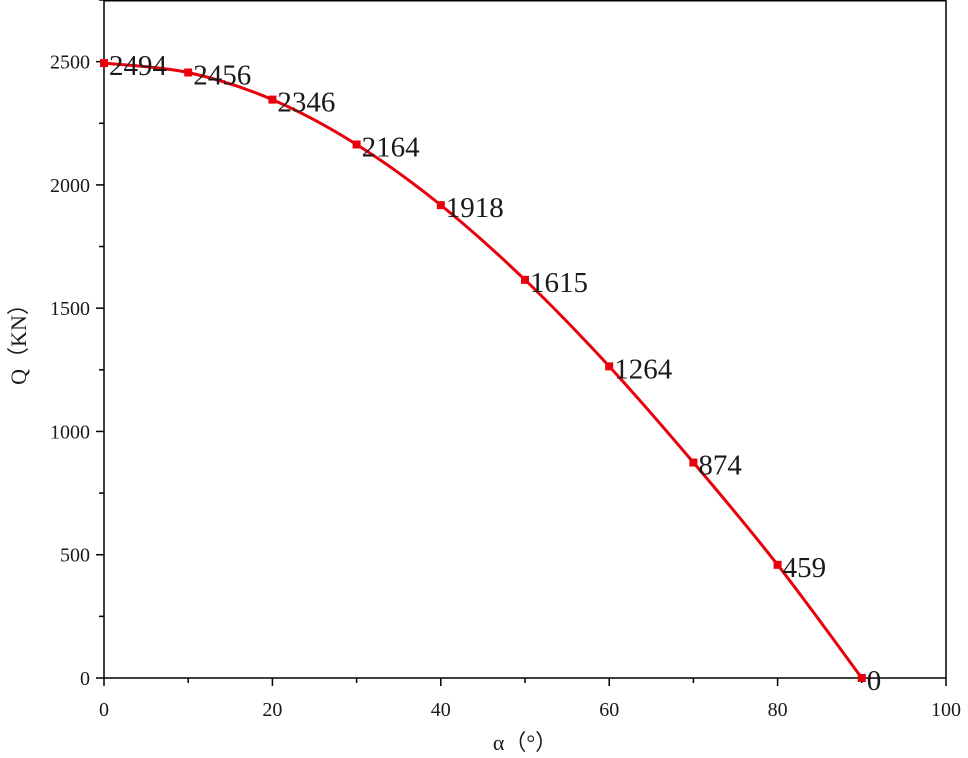 The height and width of the screenshot is (758, 968). What do you see at coordinates (525, 742) in the screenshot?
I see `x-axis-title: α（°）` at bounding box center [525, 742].